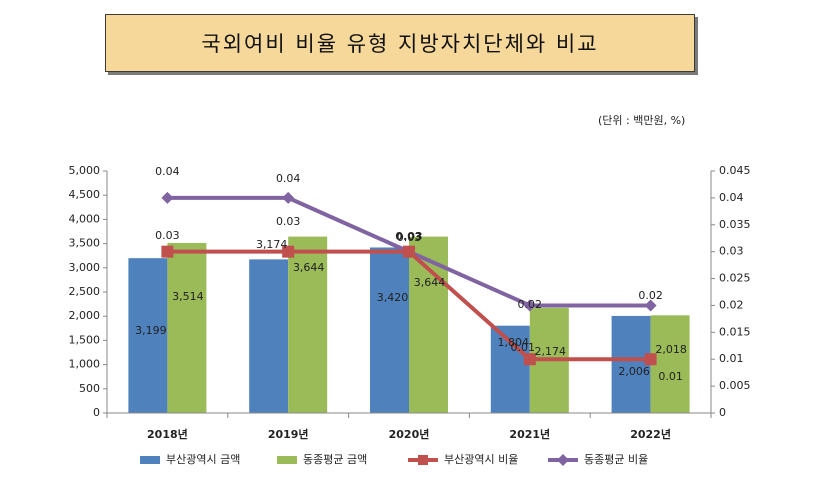 This screenshot has height=493, width=829. I want to click on legend-marker-peer-ratio, so click(563, 460).